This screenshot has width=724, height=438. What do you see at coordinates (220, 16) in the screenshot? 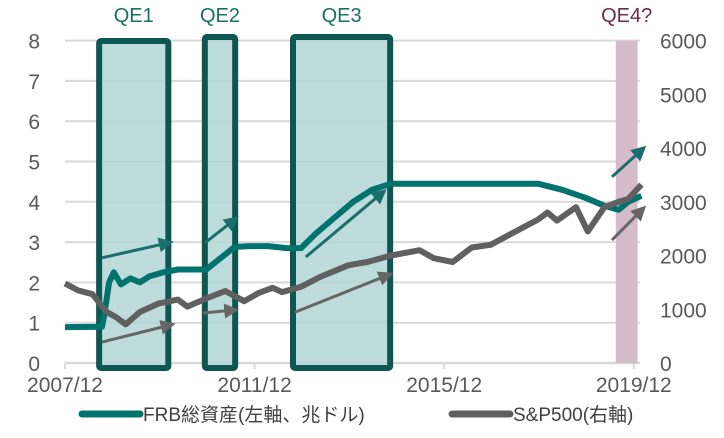
I see `period-label: QE2` at bounding box center [220, 16].